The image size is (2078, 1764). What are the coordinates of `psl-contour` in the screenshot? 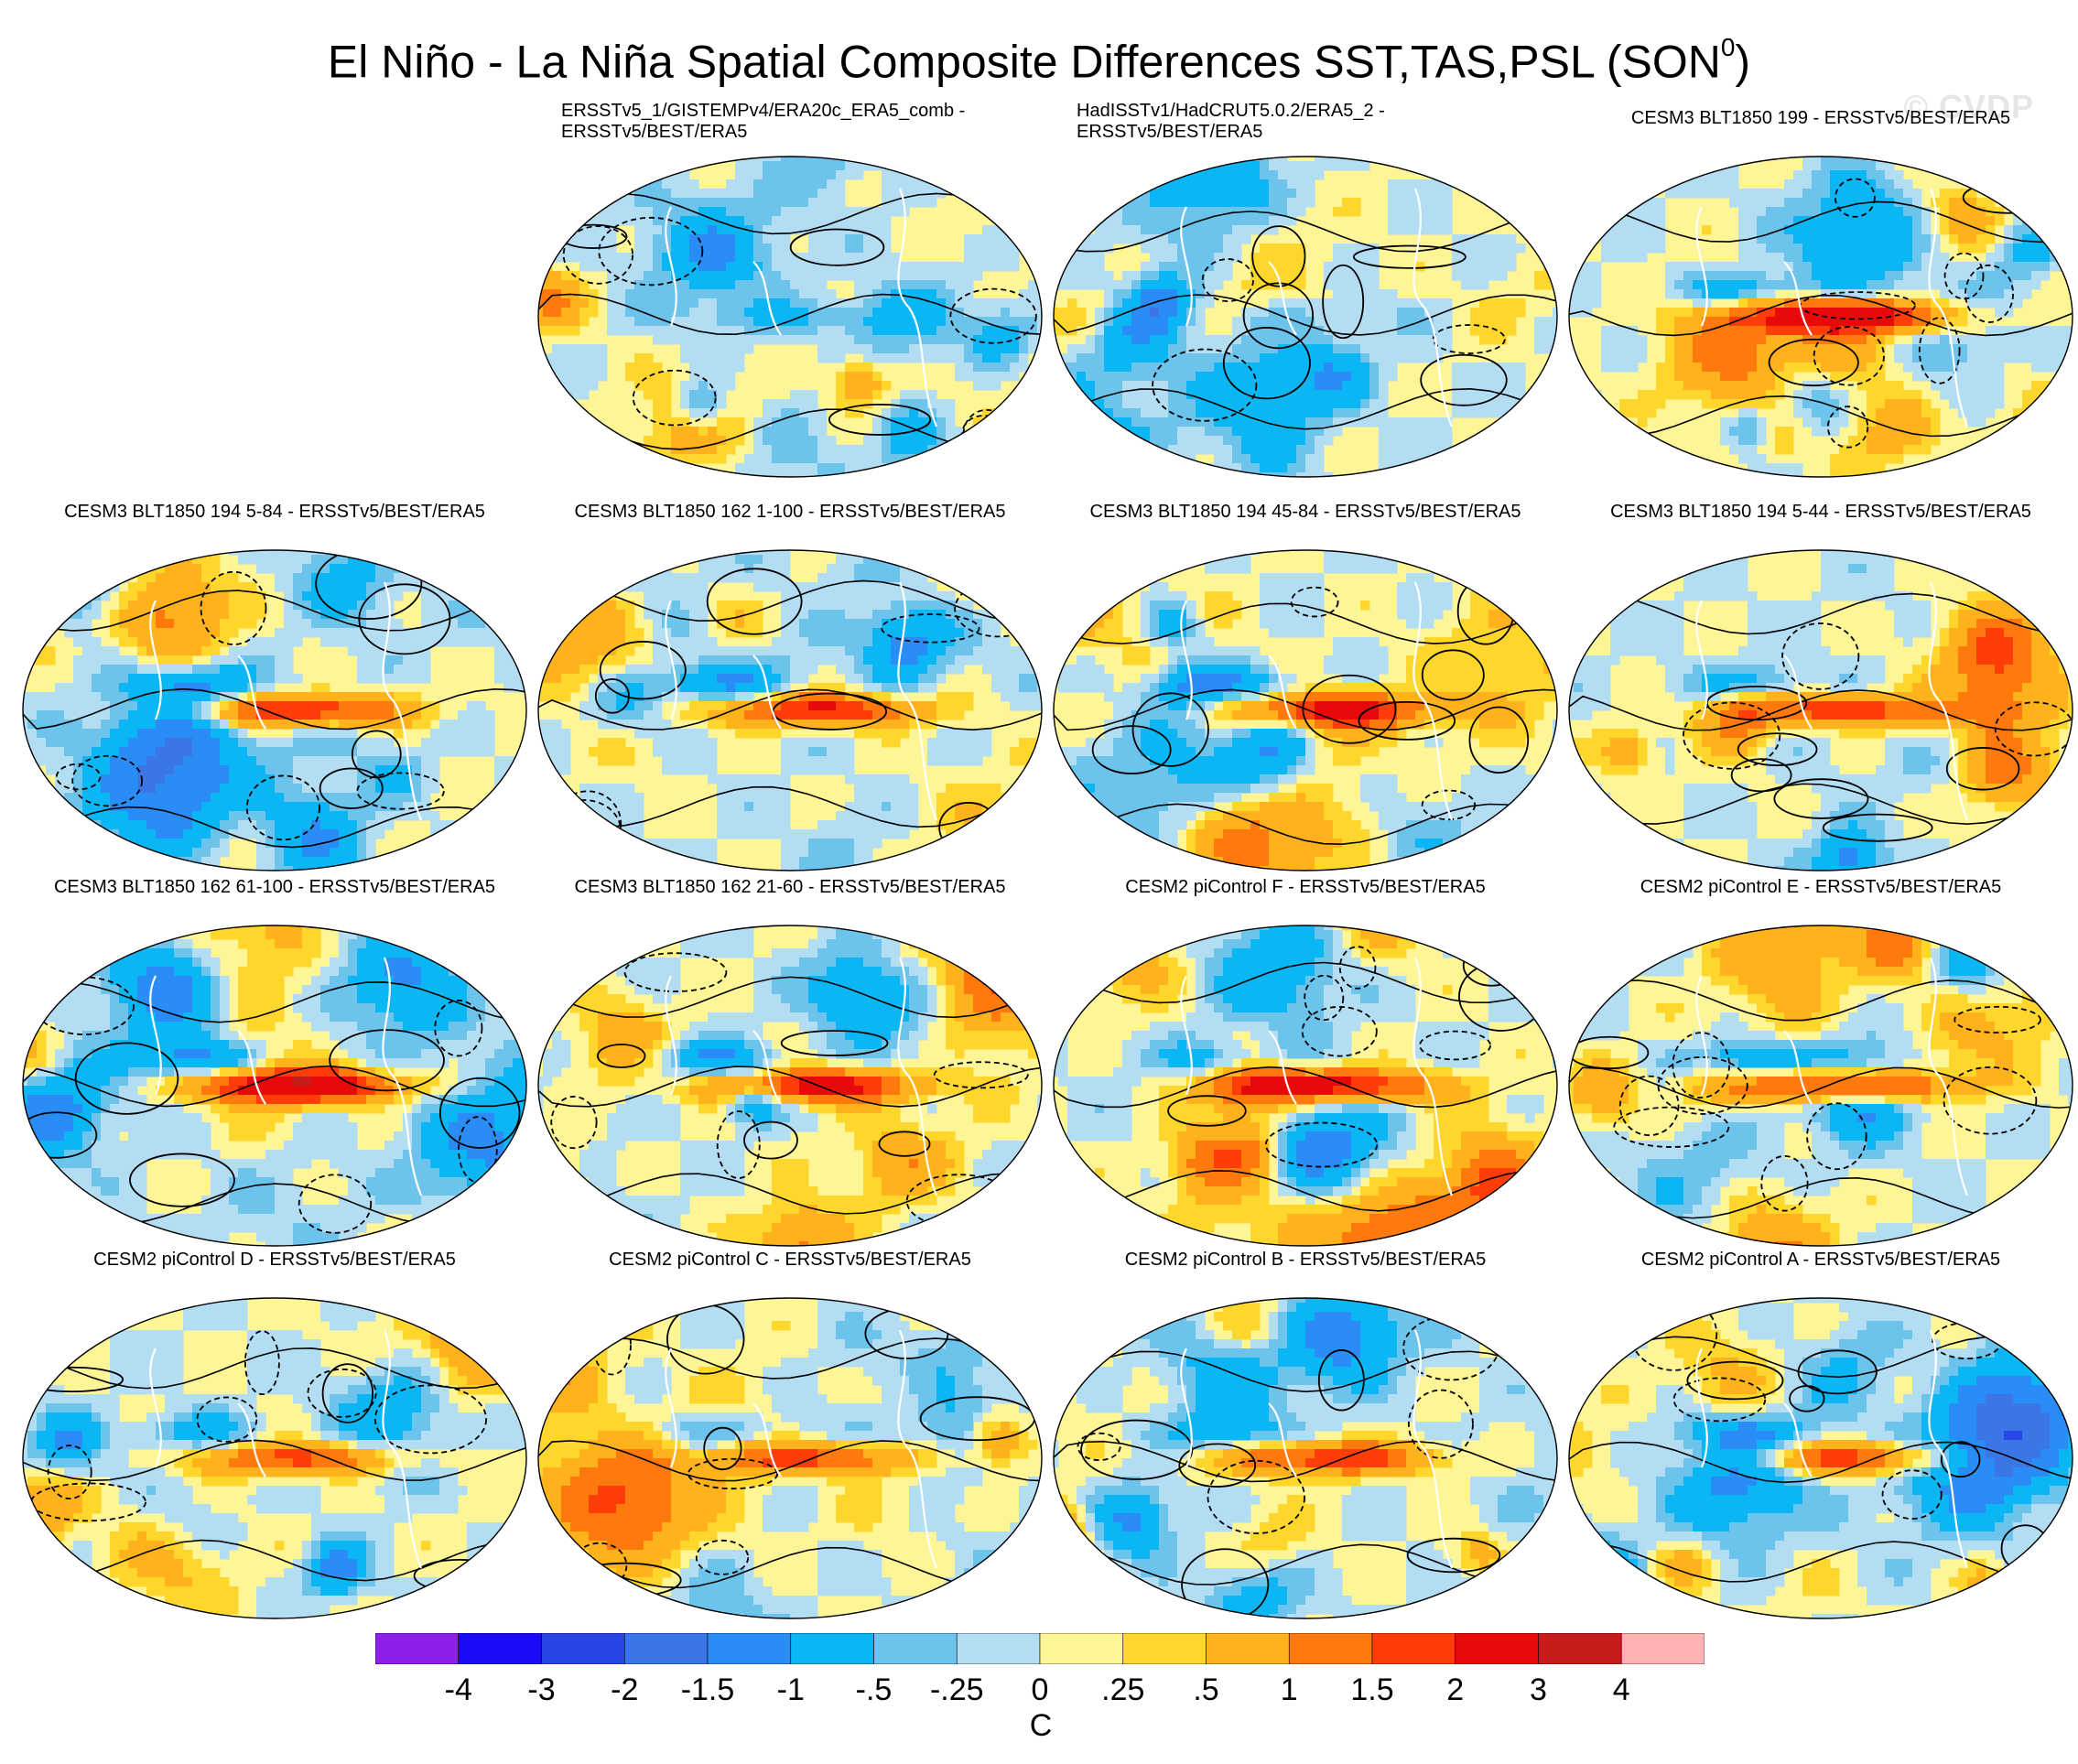 It's located at (1205, 385).